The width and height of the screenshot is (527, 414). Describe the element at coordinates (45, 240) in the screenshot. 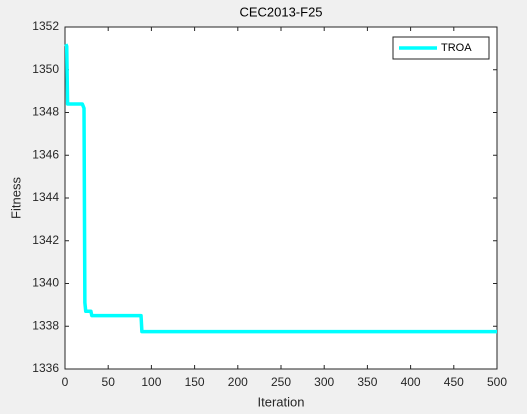

I see `y-tick-label: 1342` at that location.